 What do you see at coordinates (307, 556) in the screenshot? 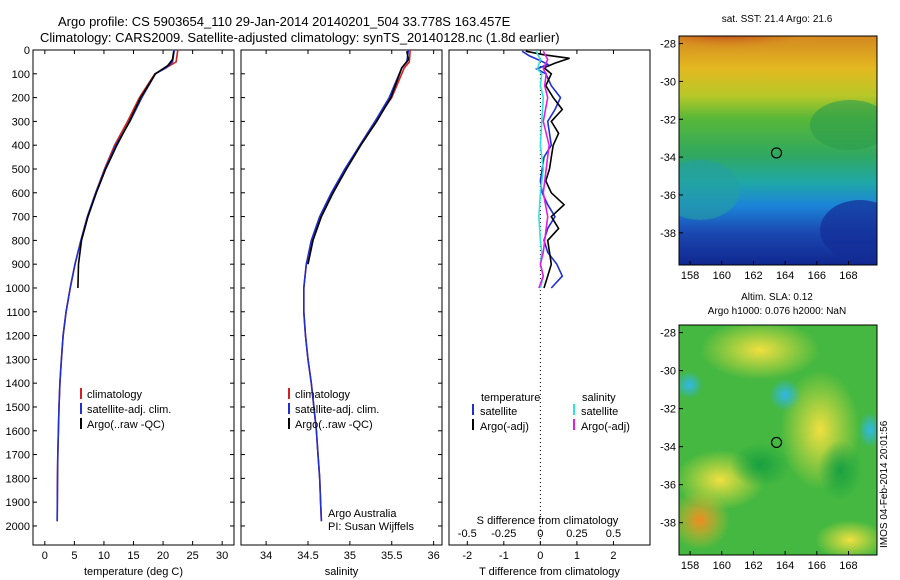
I see `salinity-x-tick-label: 34.5` at bounding box center [307, 556].